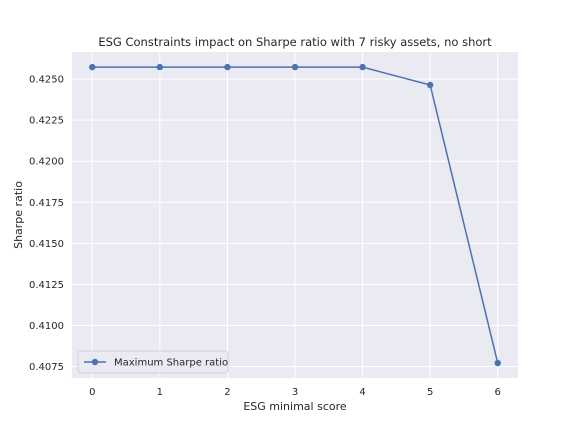  I want to click on x-tick-label-0: 0, so click(92, 392).